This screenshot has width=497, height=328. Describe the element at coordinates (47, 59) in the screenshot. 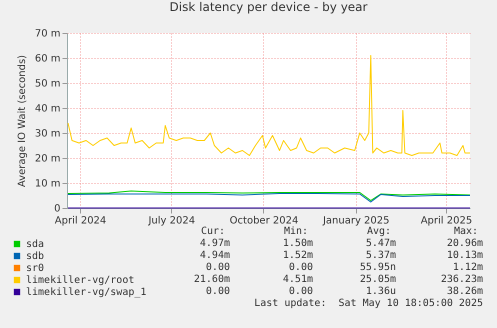

I see `y-tick-label: 60 m` at that location.